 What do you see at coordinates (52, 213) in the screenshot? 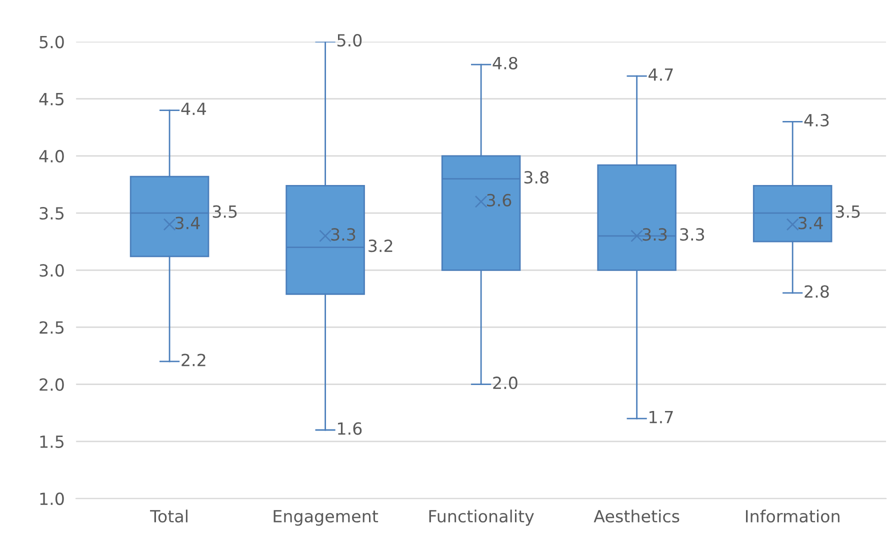
I see `y-tick-label: 3.5` at bounding box center [52, 213].